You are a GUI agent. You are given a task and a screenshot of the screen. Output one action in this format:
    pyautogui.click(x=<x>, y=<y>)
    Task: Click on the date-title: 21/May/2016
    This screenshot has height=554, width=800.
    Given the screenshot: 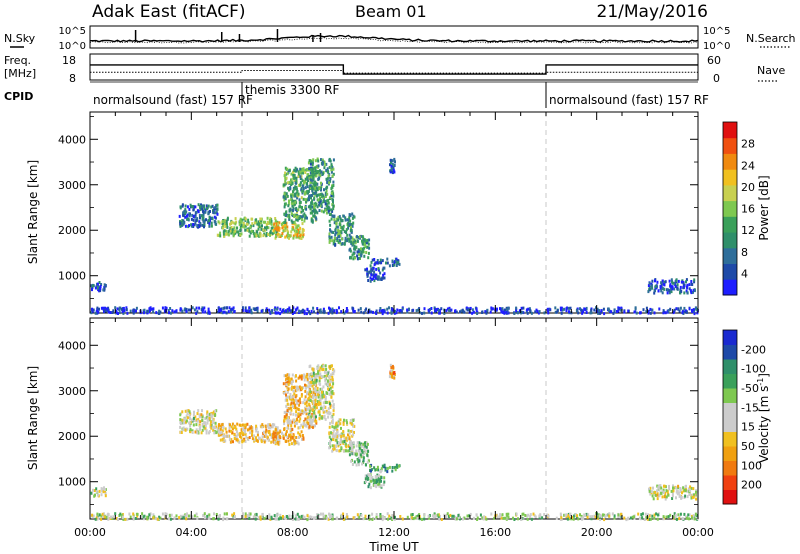 What is the action you would take?
    pyautogui.click(x=653, y=12)
    